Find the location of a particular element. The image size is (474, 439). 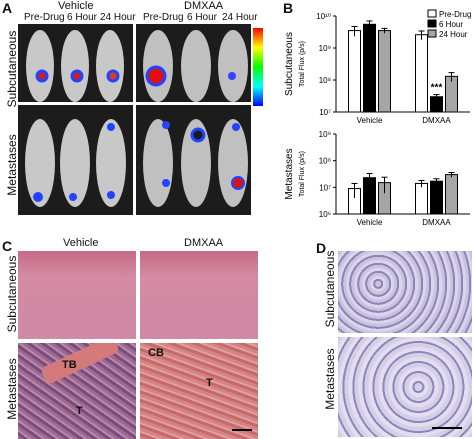

dmxaa-metastases-image is located at coordinates (193, 160).